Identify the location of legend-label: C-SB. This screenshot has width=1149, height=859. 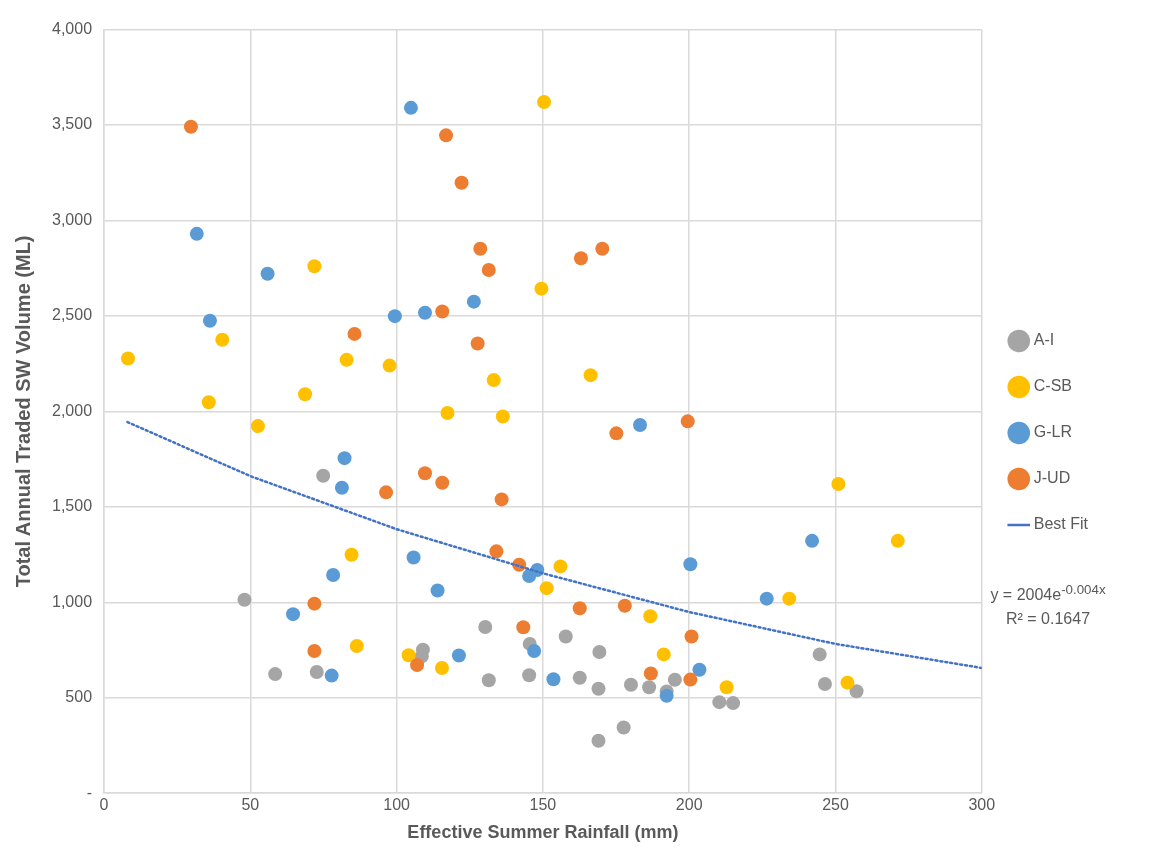
(1052, 386).